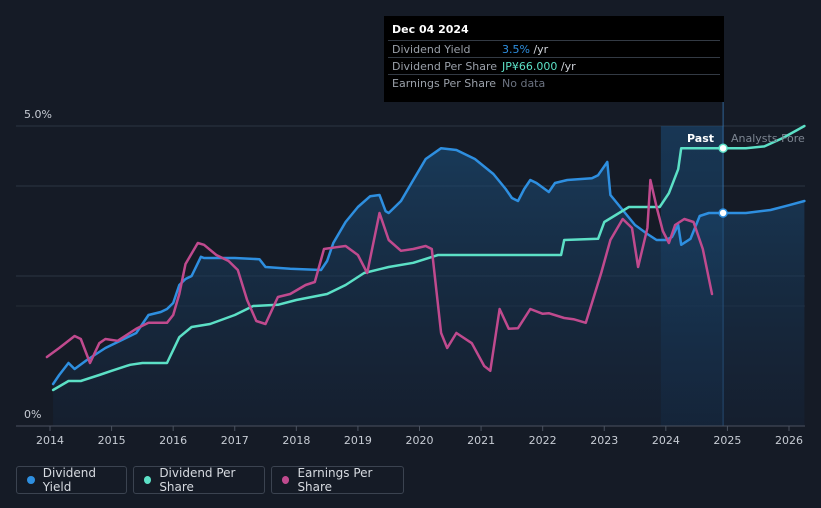  Describe the element at coordinates (530, 66) in the screenshot. I see `tooltip-value-number: JP¥66.000` at that location.